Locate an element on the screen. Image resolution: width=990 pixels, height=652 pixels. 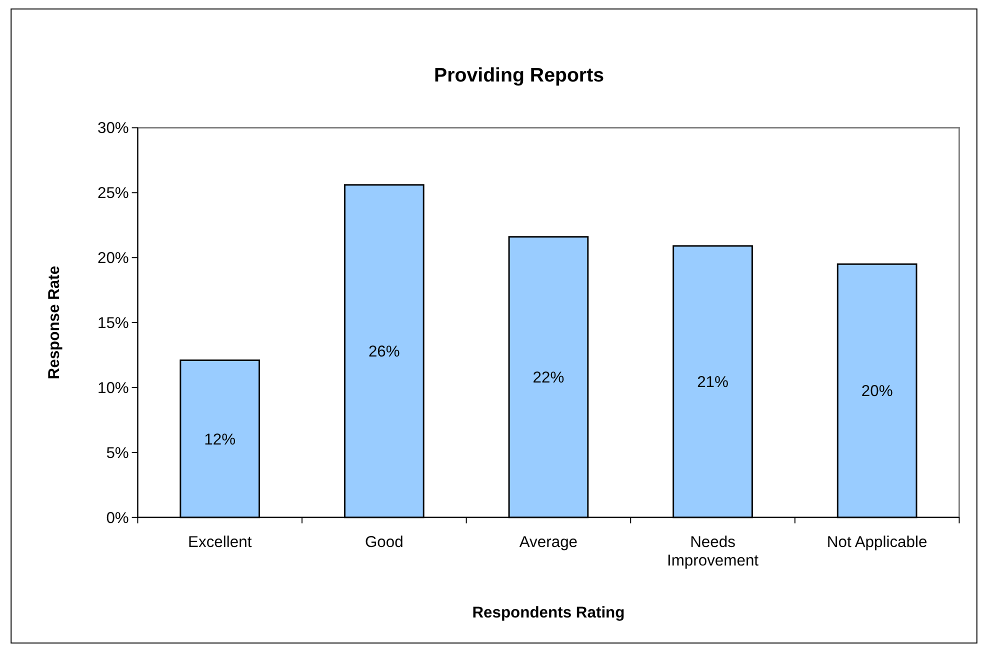
y-tick-label: 20% is located at coordinates (113, 259).